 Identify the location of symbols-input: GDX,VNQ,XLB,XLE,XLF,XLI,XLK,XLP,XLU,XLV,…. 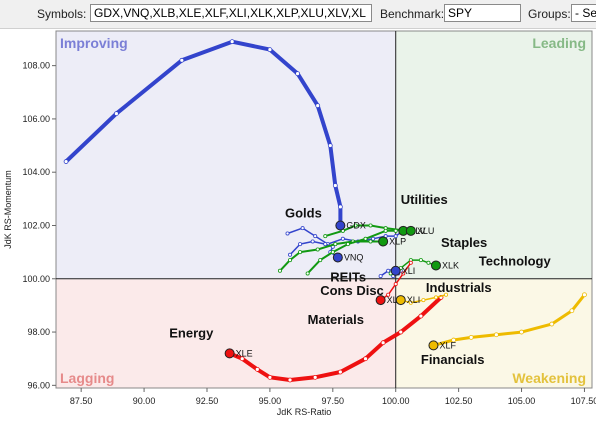
(231, 13).